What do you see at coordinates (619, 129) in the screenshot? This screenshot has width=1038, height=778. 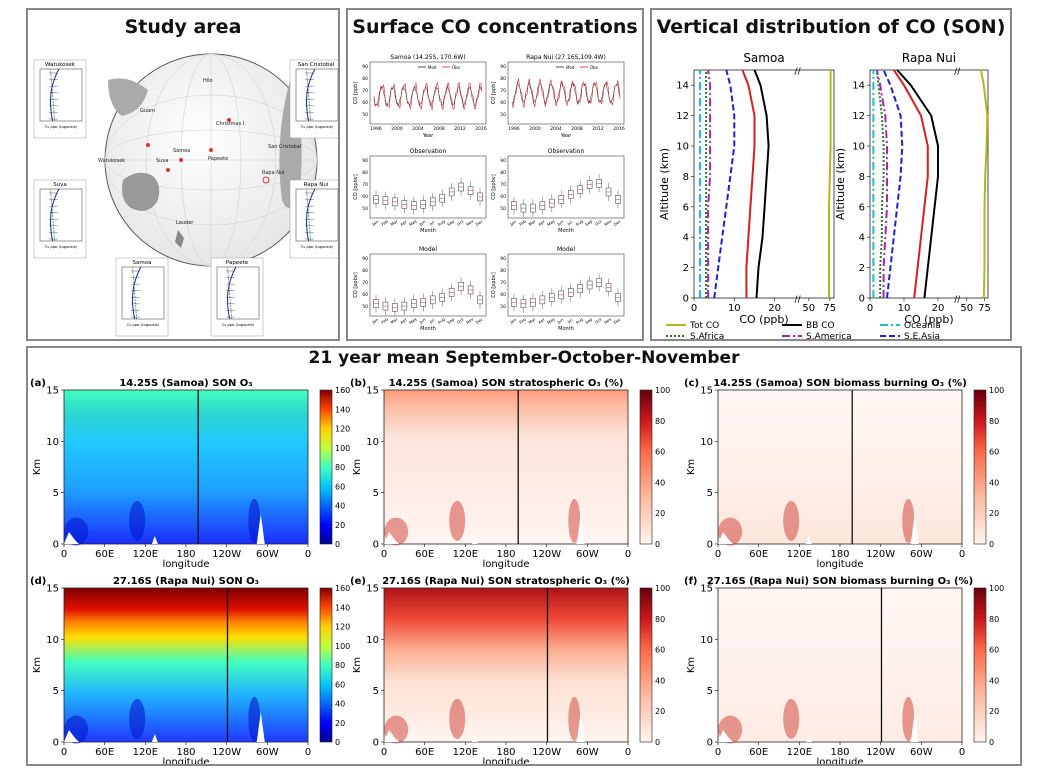 I see `ts-xtick: 2016` at bounding box center [619, 129].